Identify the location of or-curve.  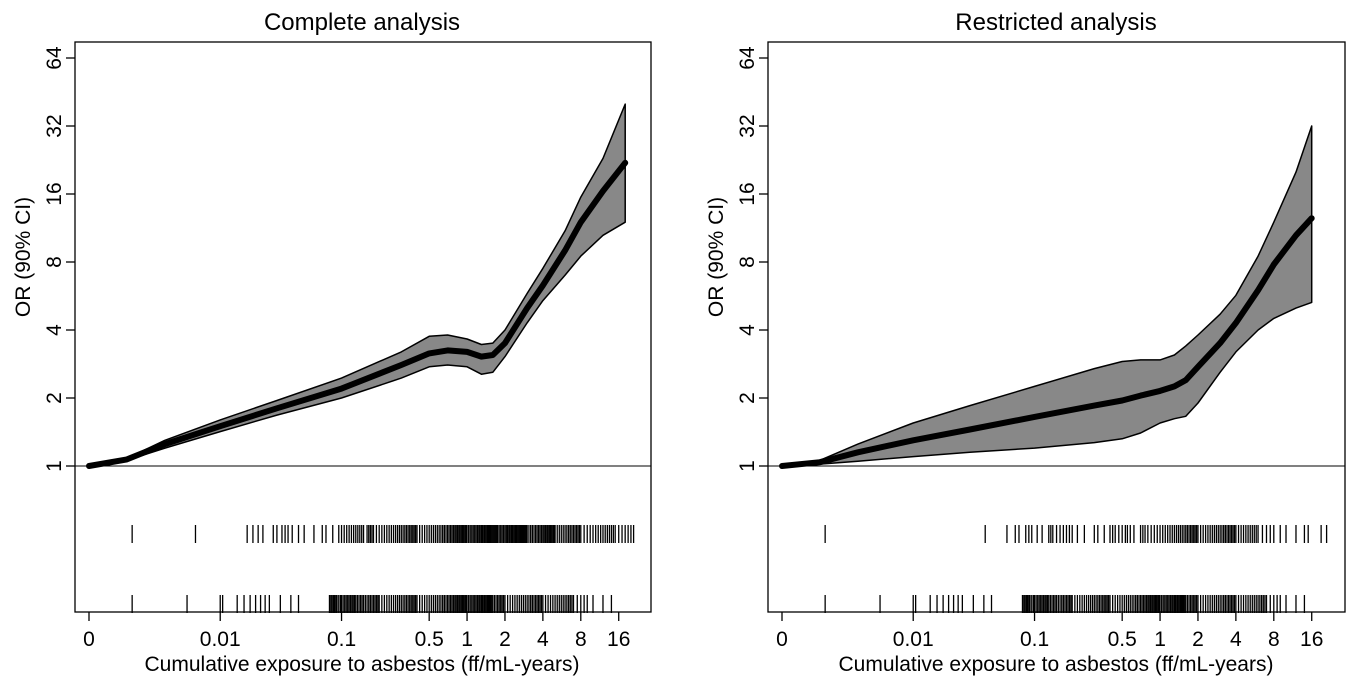
(1047, 342).